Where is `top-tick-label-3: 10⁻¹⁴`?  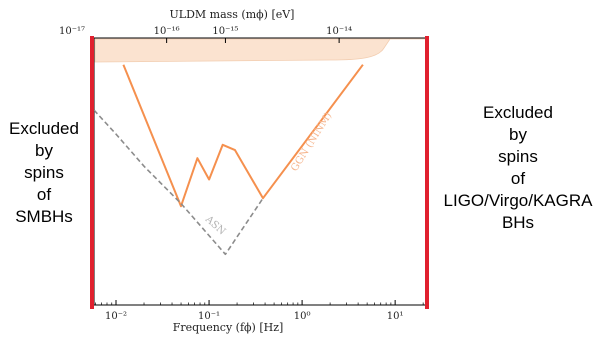
top-tick-label-3: 10⁻¹⁴ is located at coordinates (339, 31).